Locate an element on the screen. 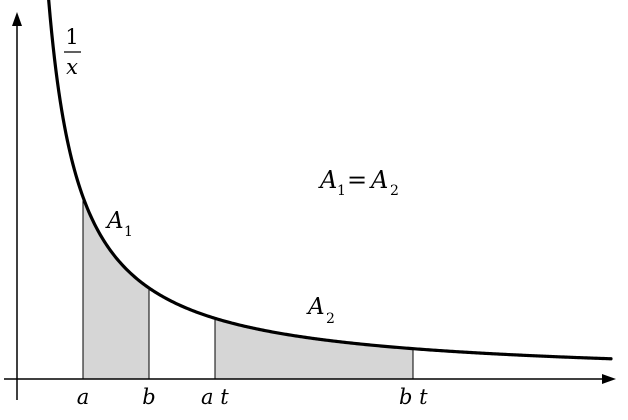 The height and width of the screenshot is (420, 628). region-label-a2: A 2 is located at coordinates (320, 310).